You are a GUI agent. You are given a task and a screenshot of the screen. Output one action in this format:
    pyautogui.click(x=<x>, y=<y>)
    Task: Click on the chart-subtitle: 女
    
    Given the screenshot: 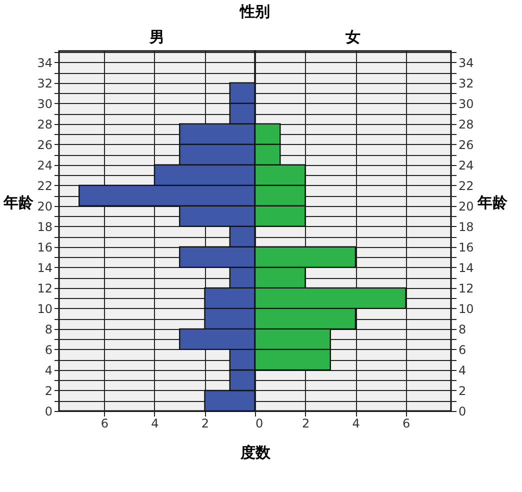 What is the action you would take?
    pyautogui.click(x=352, y=37)
    